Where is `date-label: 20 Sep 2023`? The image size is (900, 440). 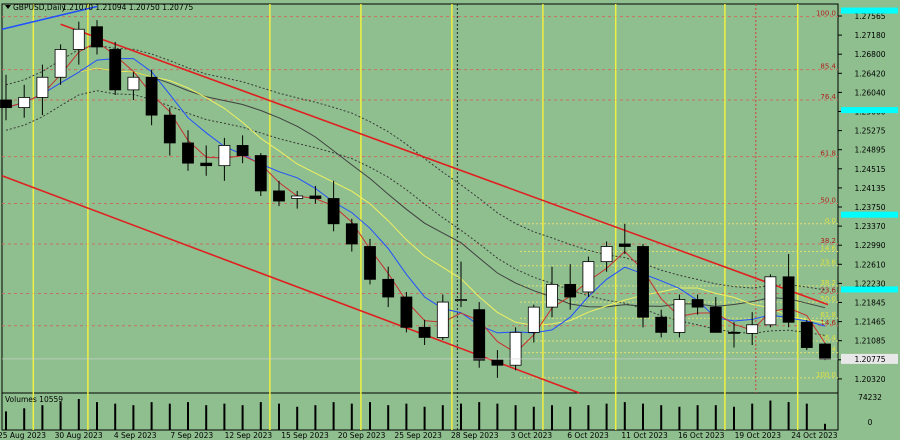
date-label: 20 Sep 2023 is located at coordinates (362, 435).